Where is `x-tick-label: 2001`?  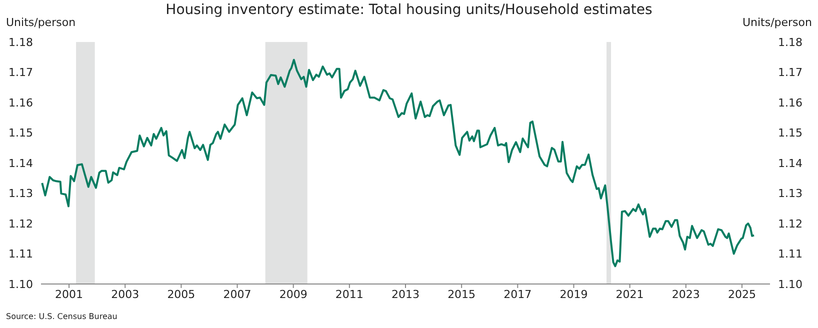
x-tick-label: 2001 is located at coordinates (69, 294).